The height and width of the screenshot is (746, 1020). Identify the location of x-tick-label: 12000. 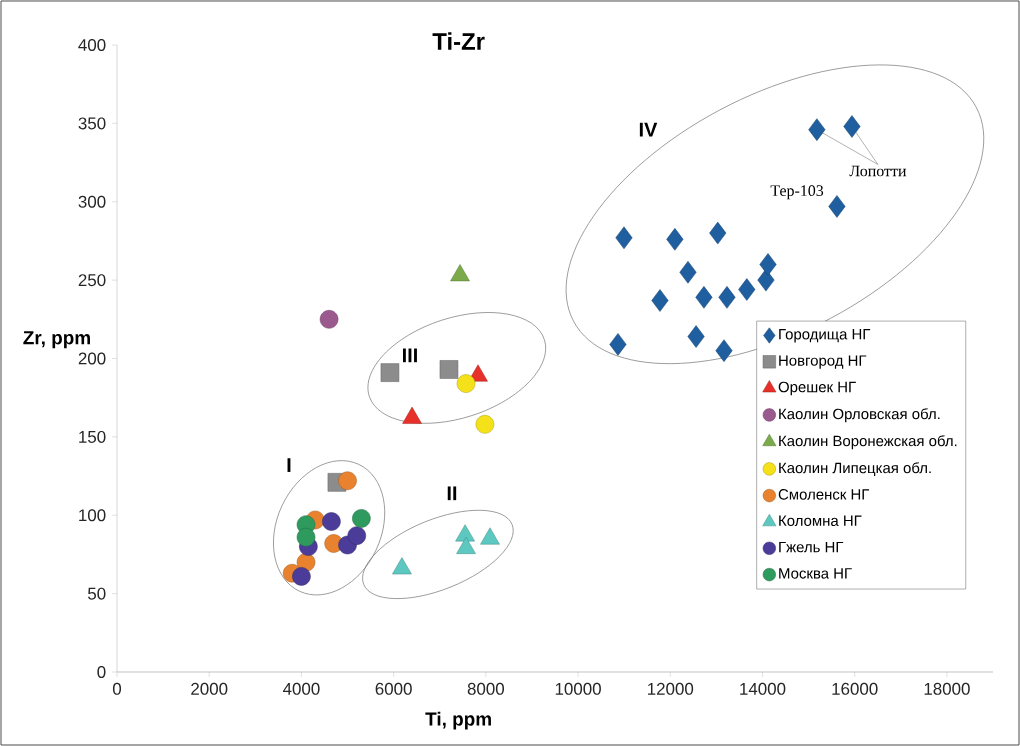
(671, 688).